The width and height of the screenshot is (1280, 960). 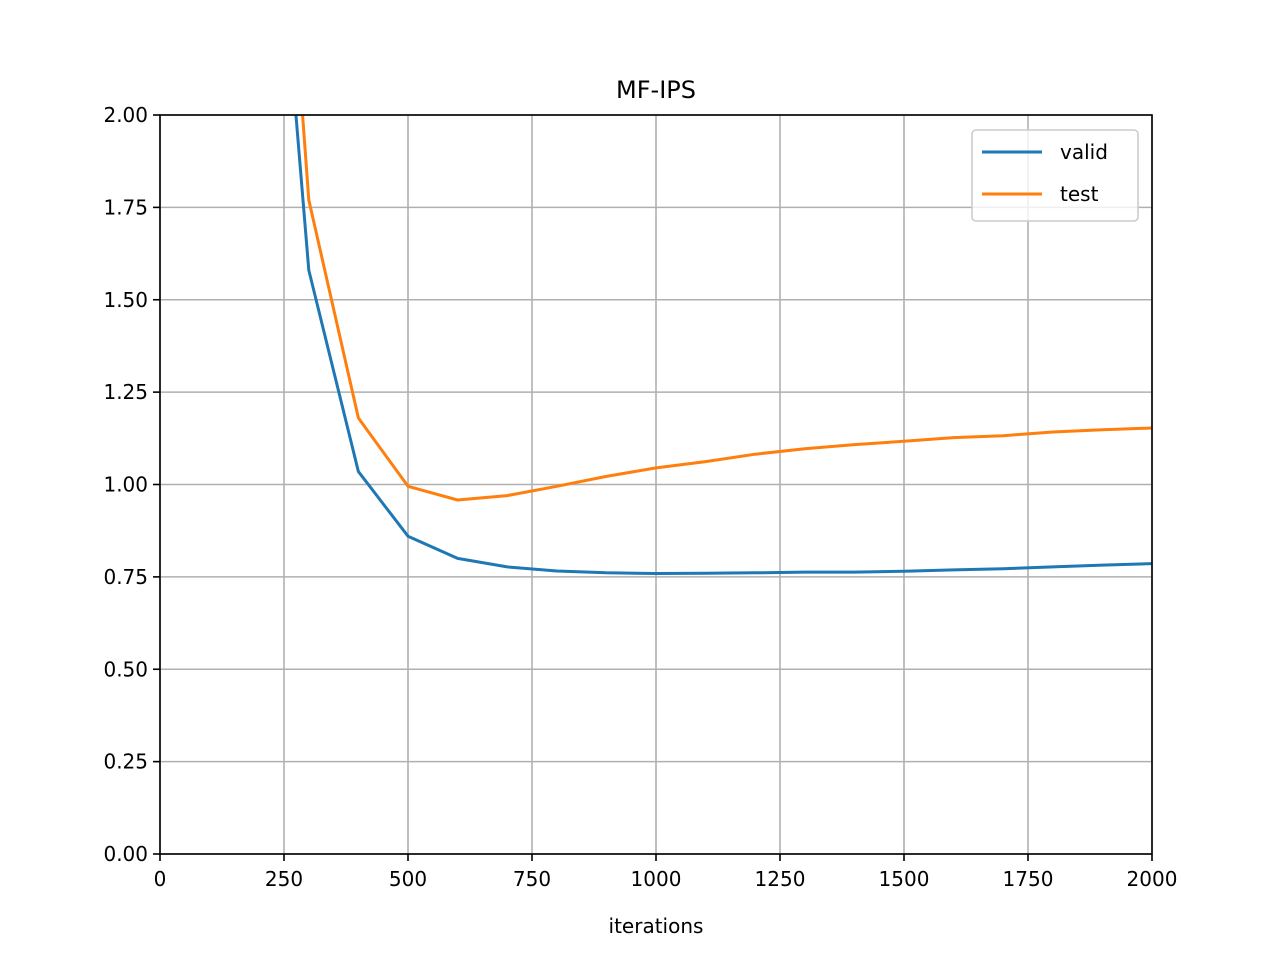 I want to click on y-tick-label: 1.75, so click(x=125, y=207).